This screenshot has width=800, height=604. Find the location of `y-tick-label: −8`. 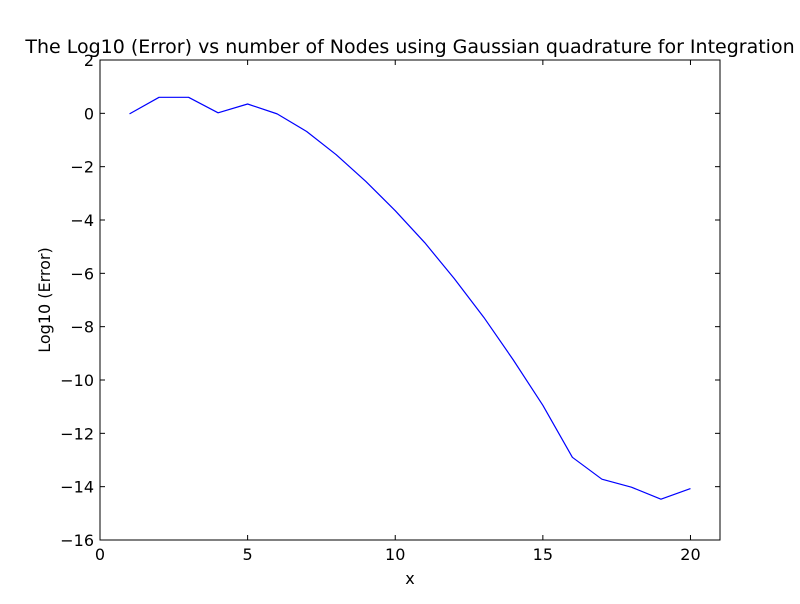

y-tick-label: −8 is located at coordinates (82, 327).